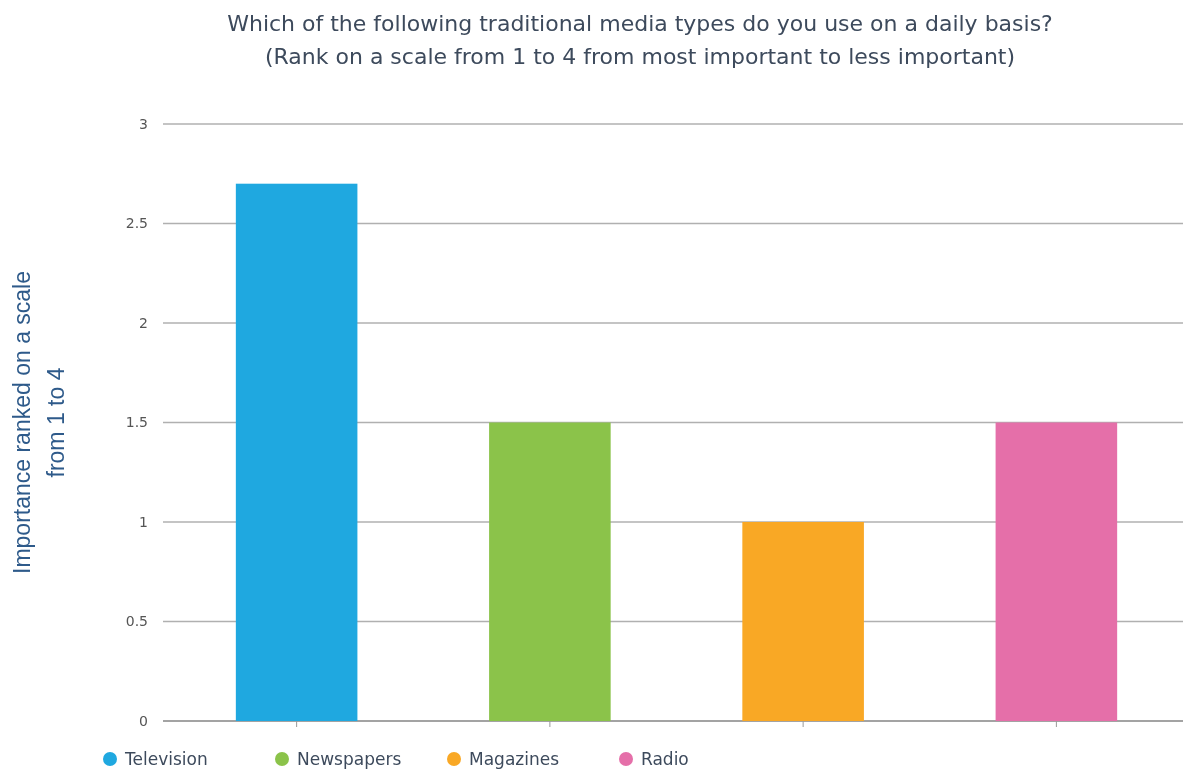 The height and width of the screenshot is (771, 1187). What do you see at coordinates (143, 322) in the screenshot?
I see `y-tick-label: 2` at bounding box center [143, 322].